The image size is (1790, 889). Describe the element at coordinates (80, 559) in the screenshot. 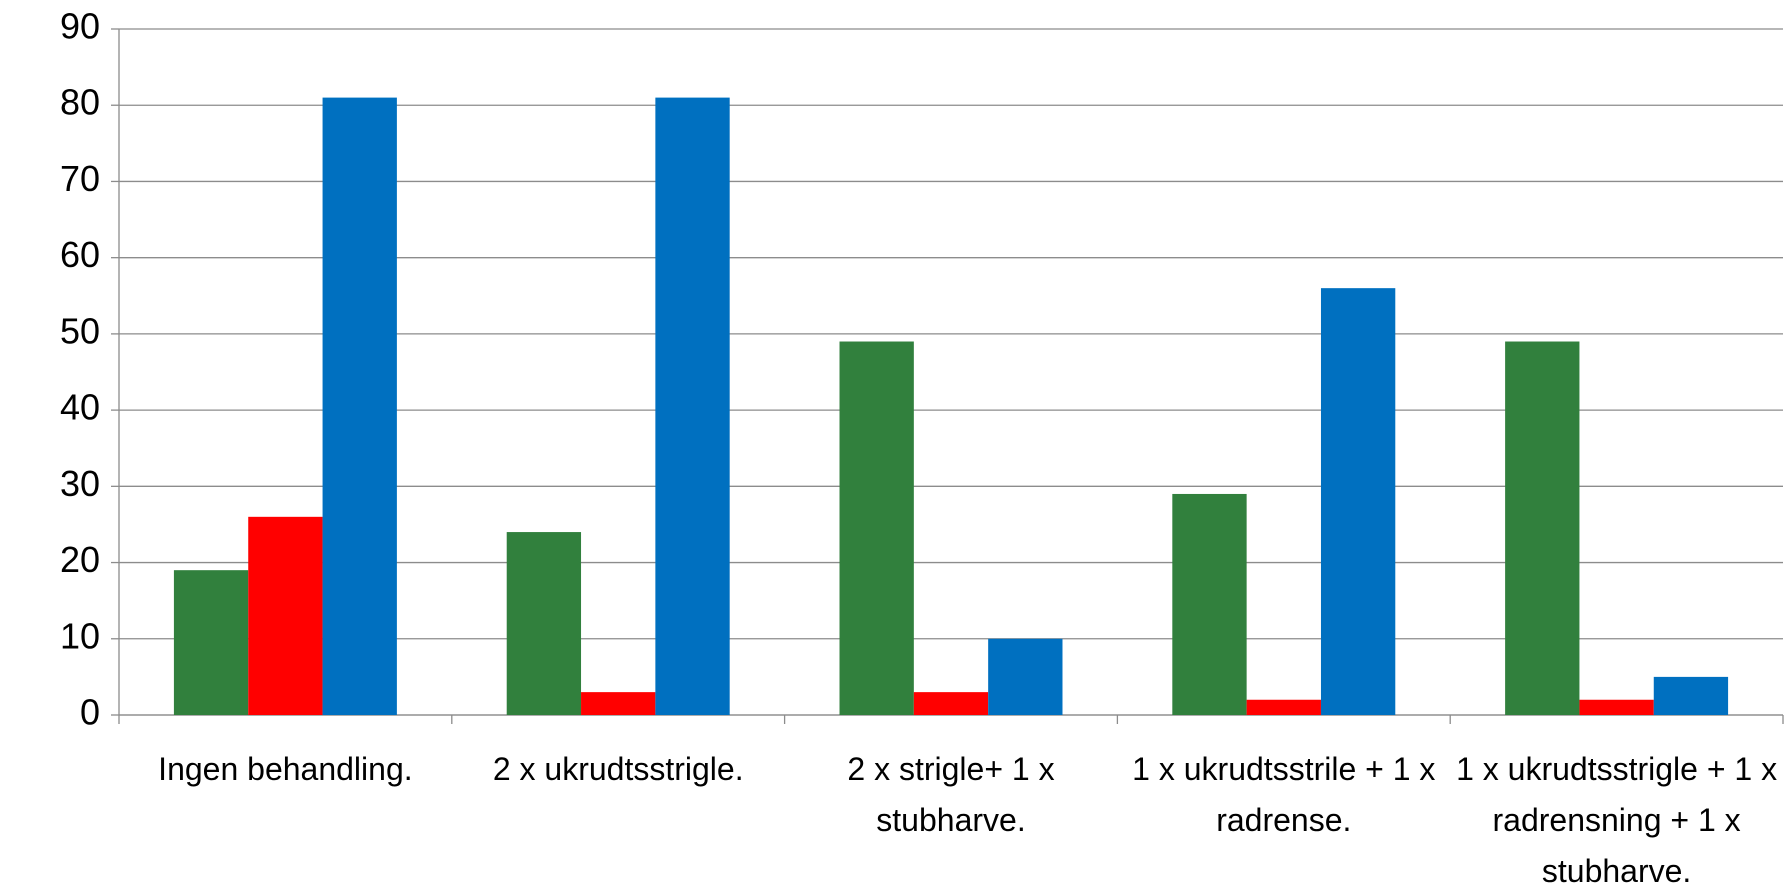

I see `y-tick-label: 20` at that location.